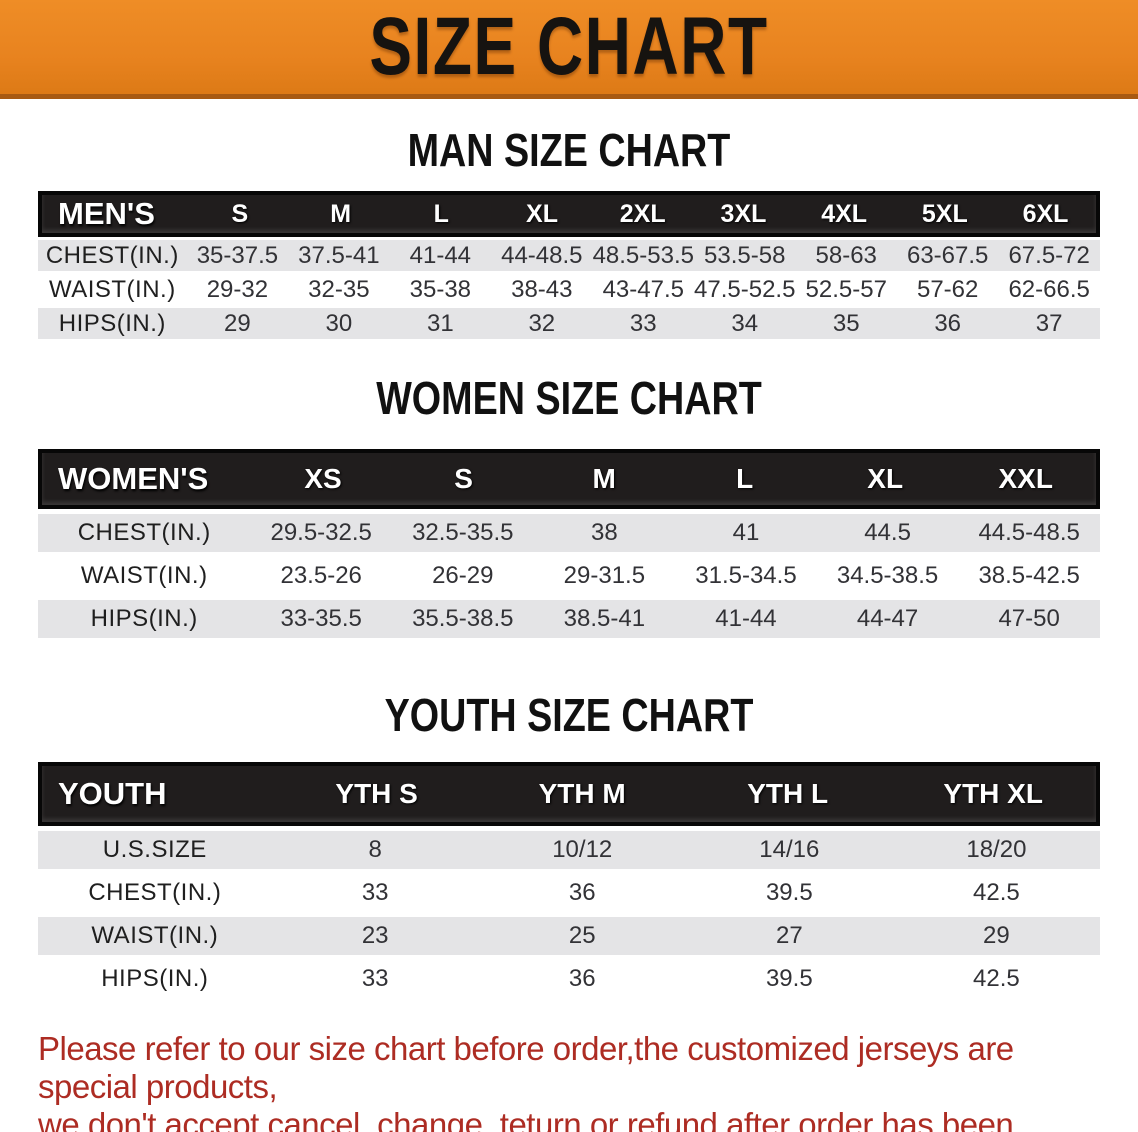 This screenshot has width=1138, height=1132. I want to click on size-value: 52.5-57, so click(846, 289).